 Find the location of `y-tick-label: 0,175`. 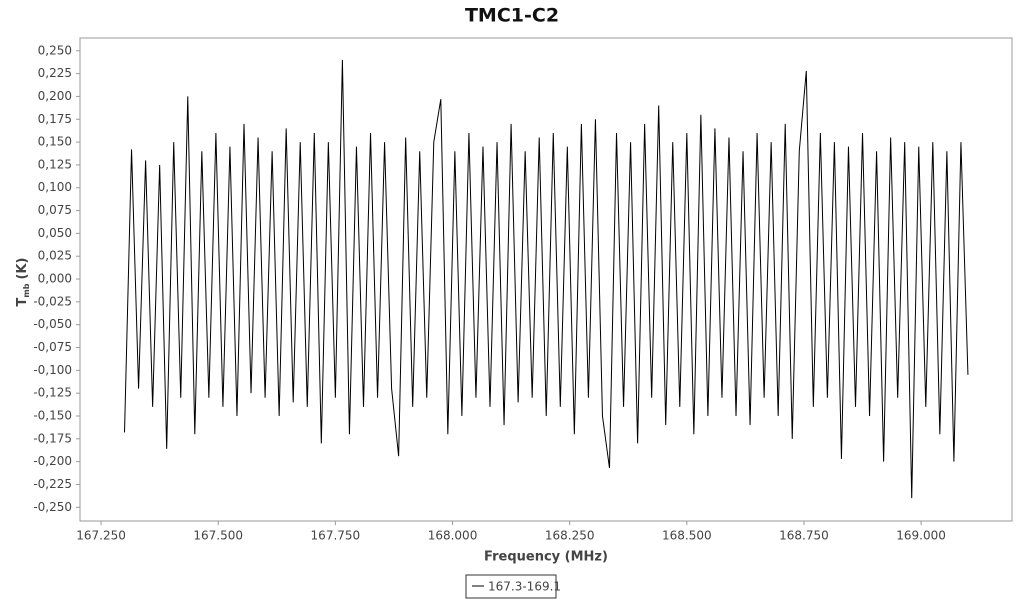

y-tick-label: 0,175 is located at coordinates (55, 119).